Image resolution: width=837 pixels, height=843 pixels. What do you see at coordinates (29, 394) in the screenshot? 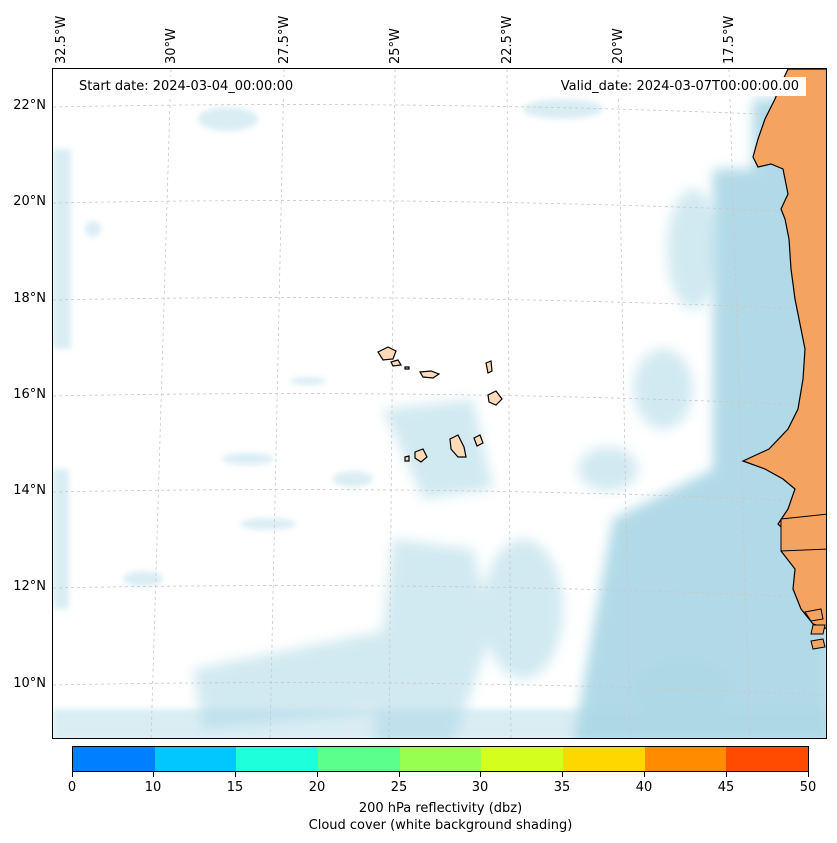
I see `lat-label-16n: 16°N` at bounding box center [29, 394].